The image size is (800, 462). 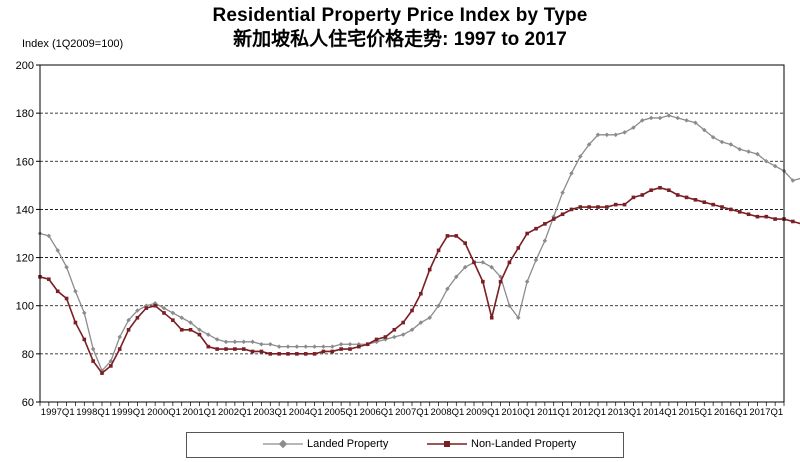 I want to click on x-tick-label: 2014Q1, so click(x=660, y=412).